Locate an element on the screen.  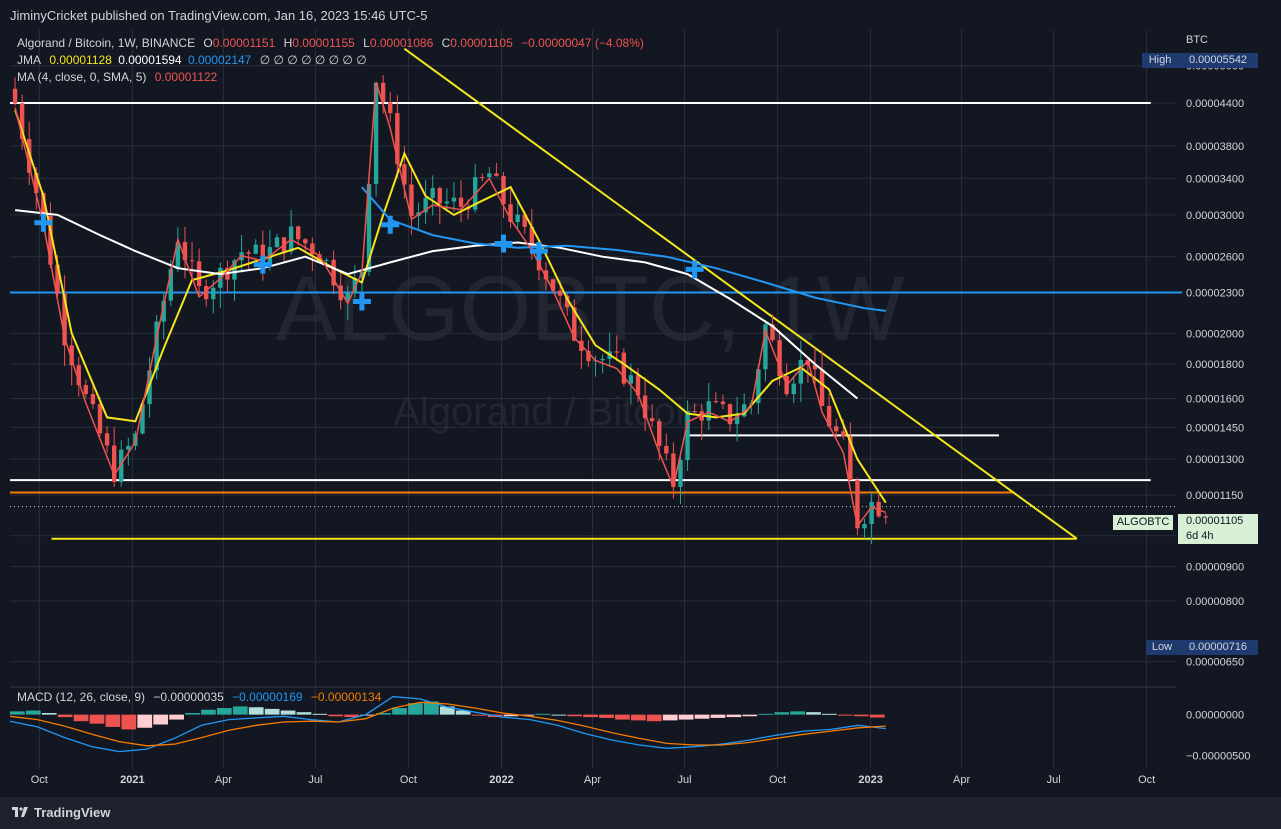
price-tick-label: 0.00001600 is located at coordinates (1215, 400).